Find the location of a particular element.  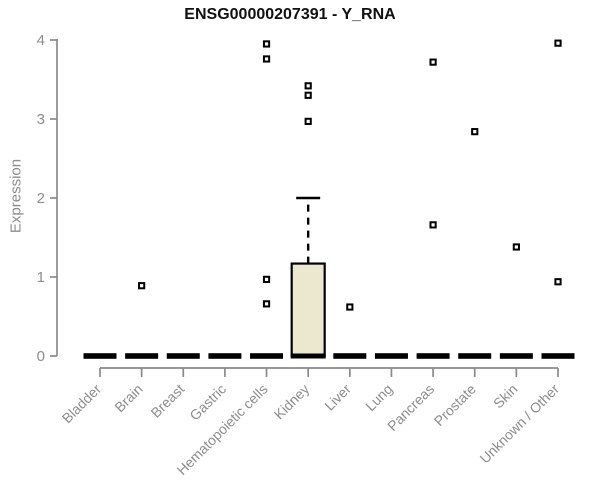

chart-title: ENSG00000207391 - Y_RNA is located at coordinates (290, 14).